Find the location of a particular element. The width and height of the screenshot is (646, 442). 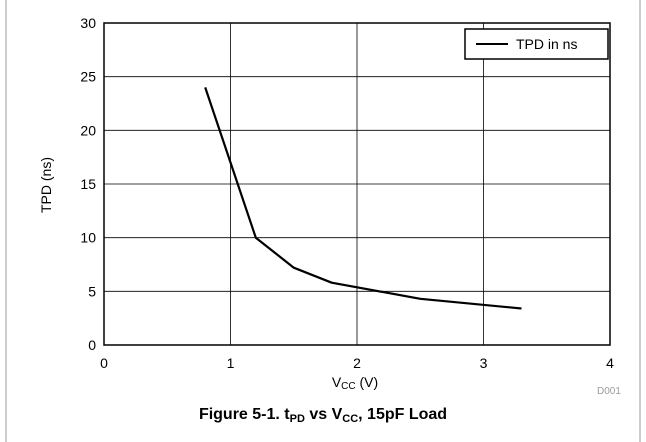

figure-caption: Figure 5-1. tPD vs VCC, 15pF Load is located at coordinates (323, 415).